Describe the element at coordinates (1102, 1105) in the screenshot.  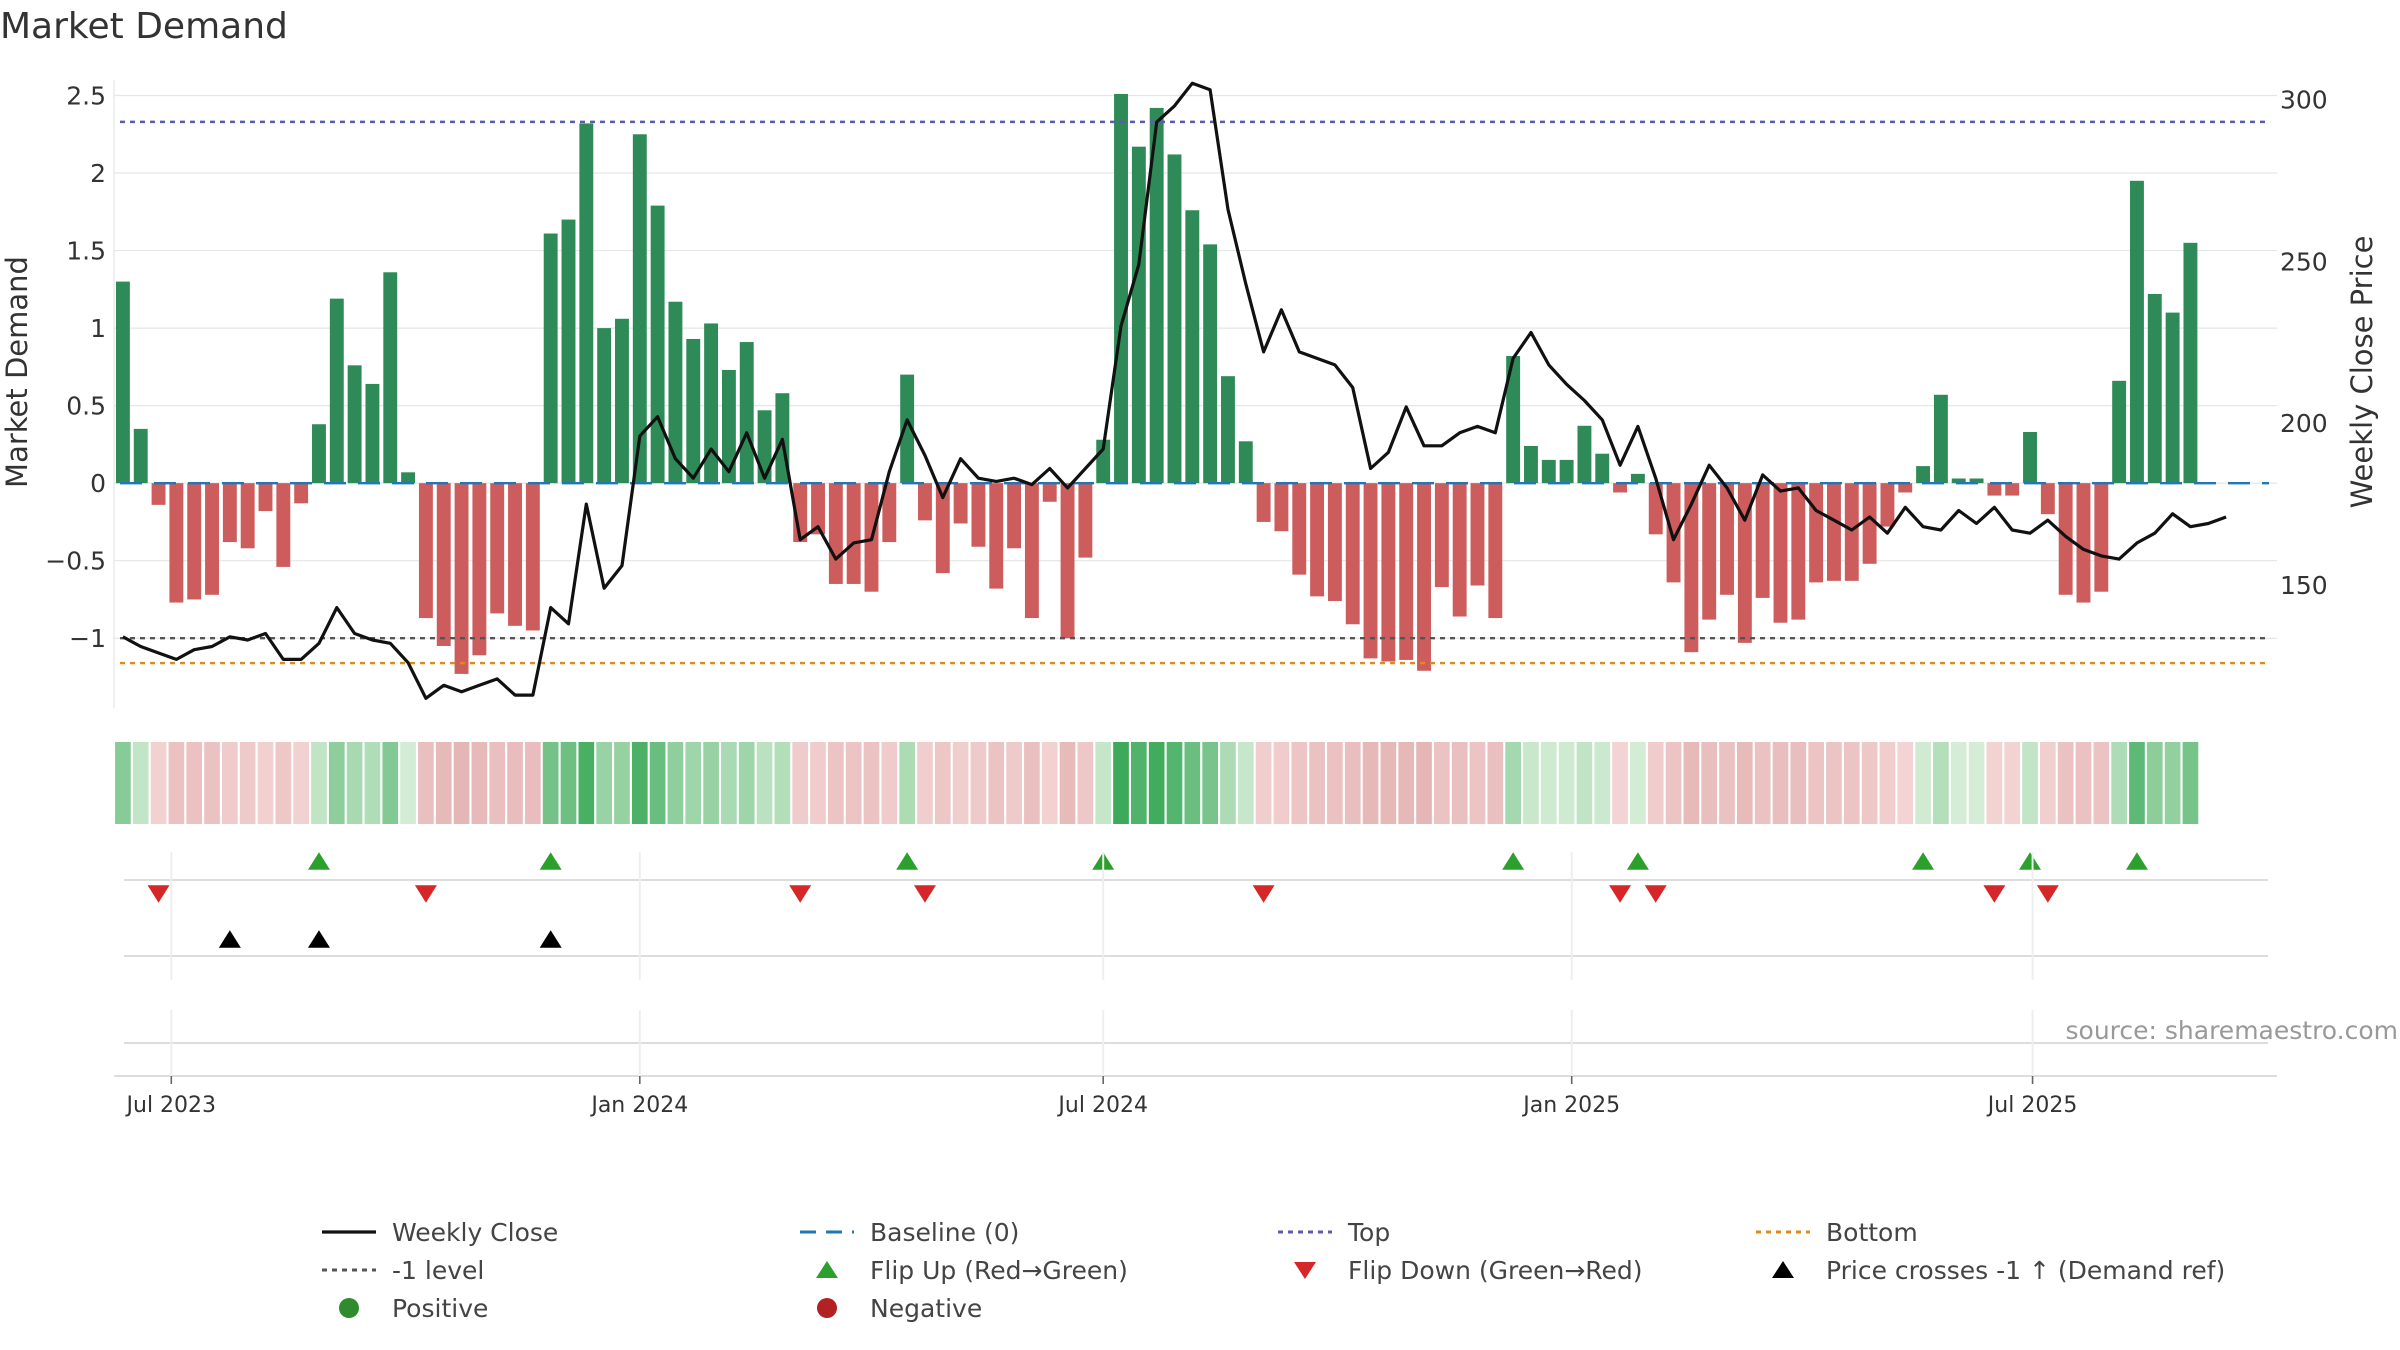
I see `x-tick-label: Jul 2024` at that location.